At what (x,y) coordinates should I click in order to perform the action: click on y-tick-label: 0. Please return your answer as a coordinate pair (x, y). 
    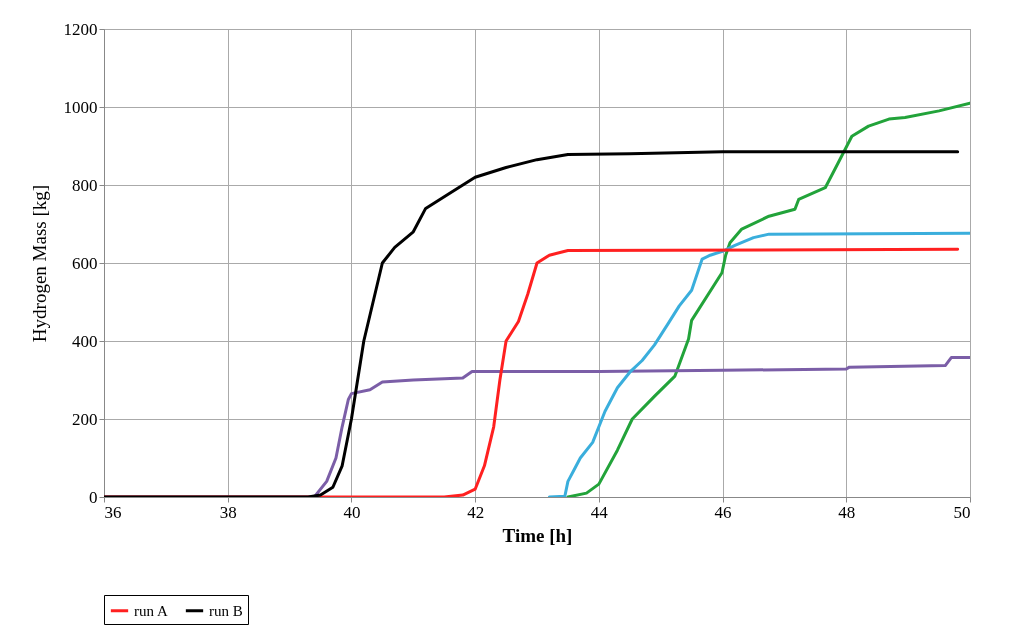
    Looking at the image, I should click on (93, 497).